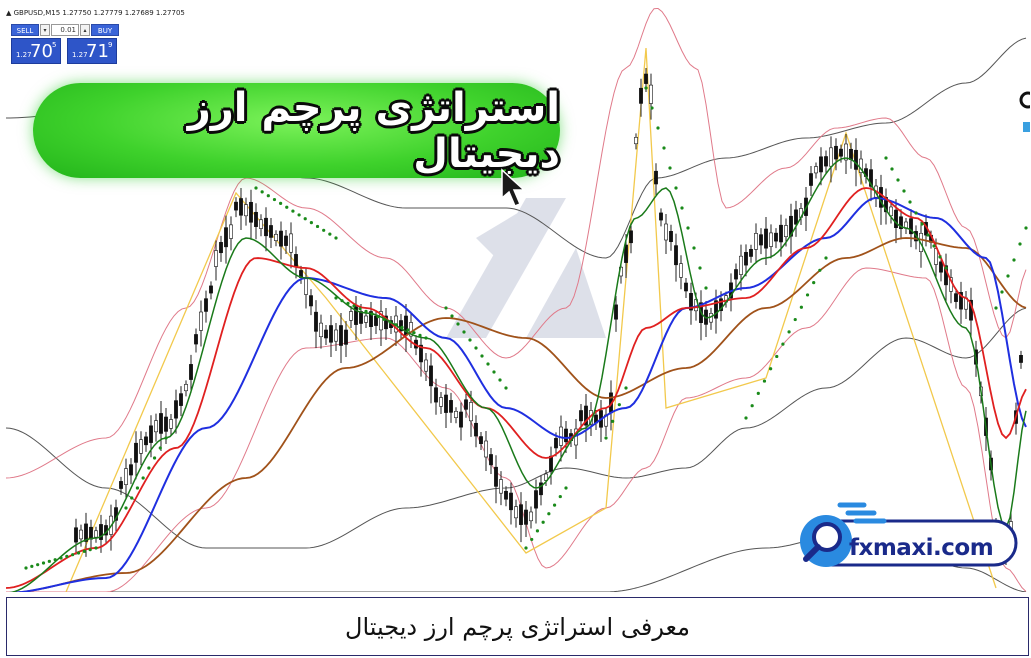 Image resolution: width=1031 pixels, height=658 pixels. I want to click on partial-toolbar-icons, so click(1024, 111).